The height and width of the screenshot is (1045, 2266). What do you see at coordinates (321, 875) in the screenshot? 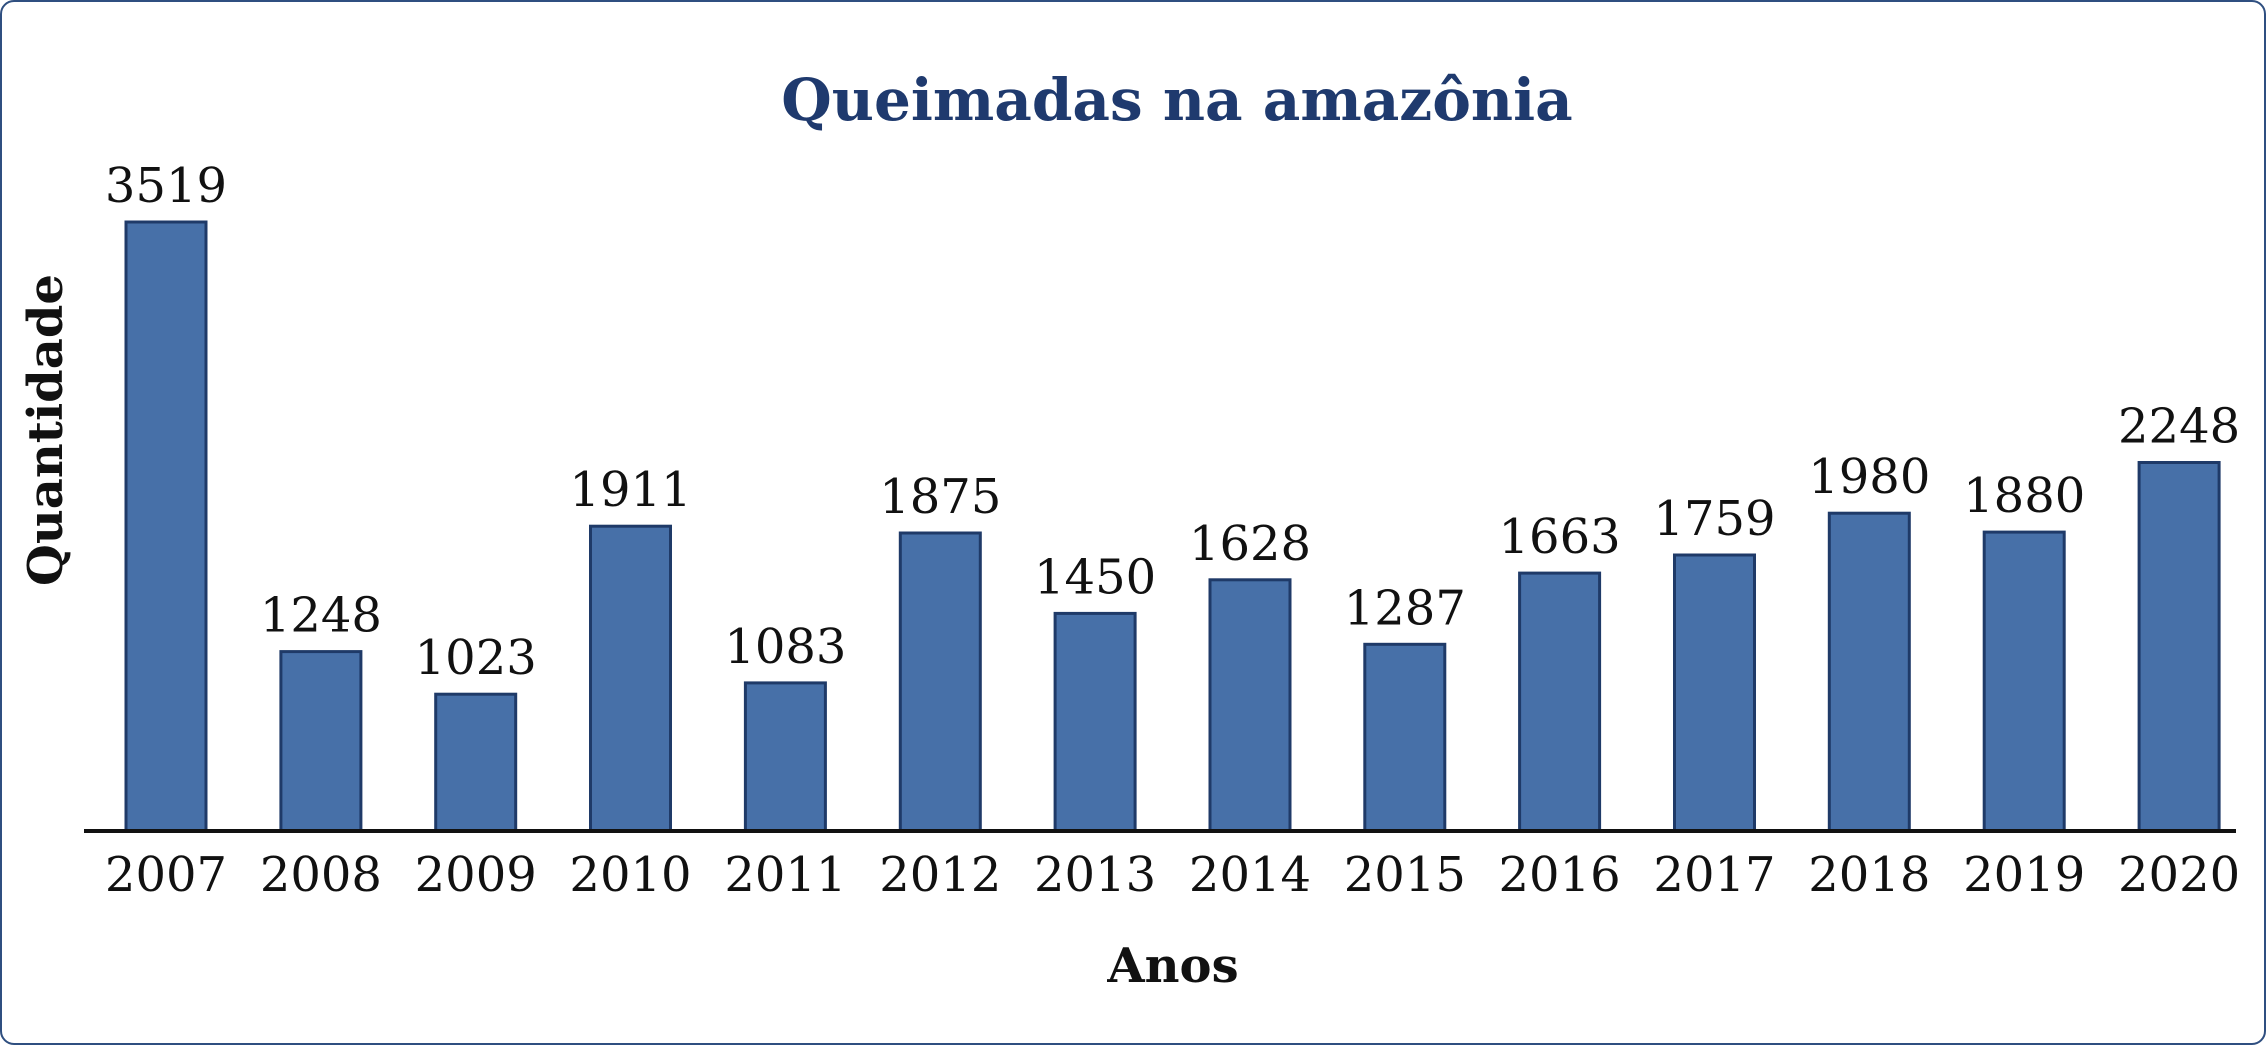
I see `x-tick-label-2008: 2008` at bounding box center [321, 875].